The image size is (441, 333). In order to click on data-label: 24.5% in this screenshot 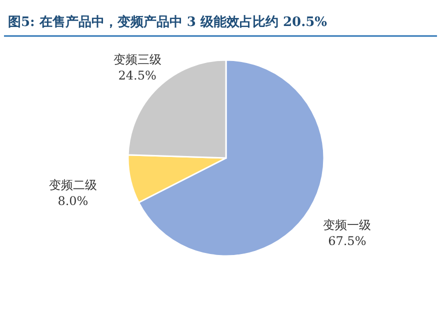, I will do `click(137, 75)`.